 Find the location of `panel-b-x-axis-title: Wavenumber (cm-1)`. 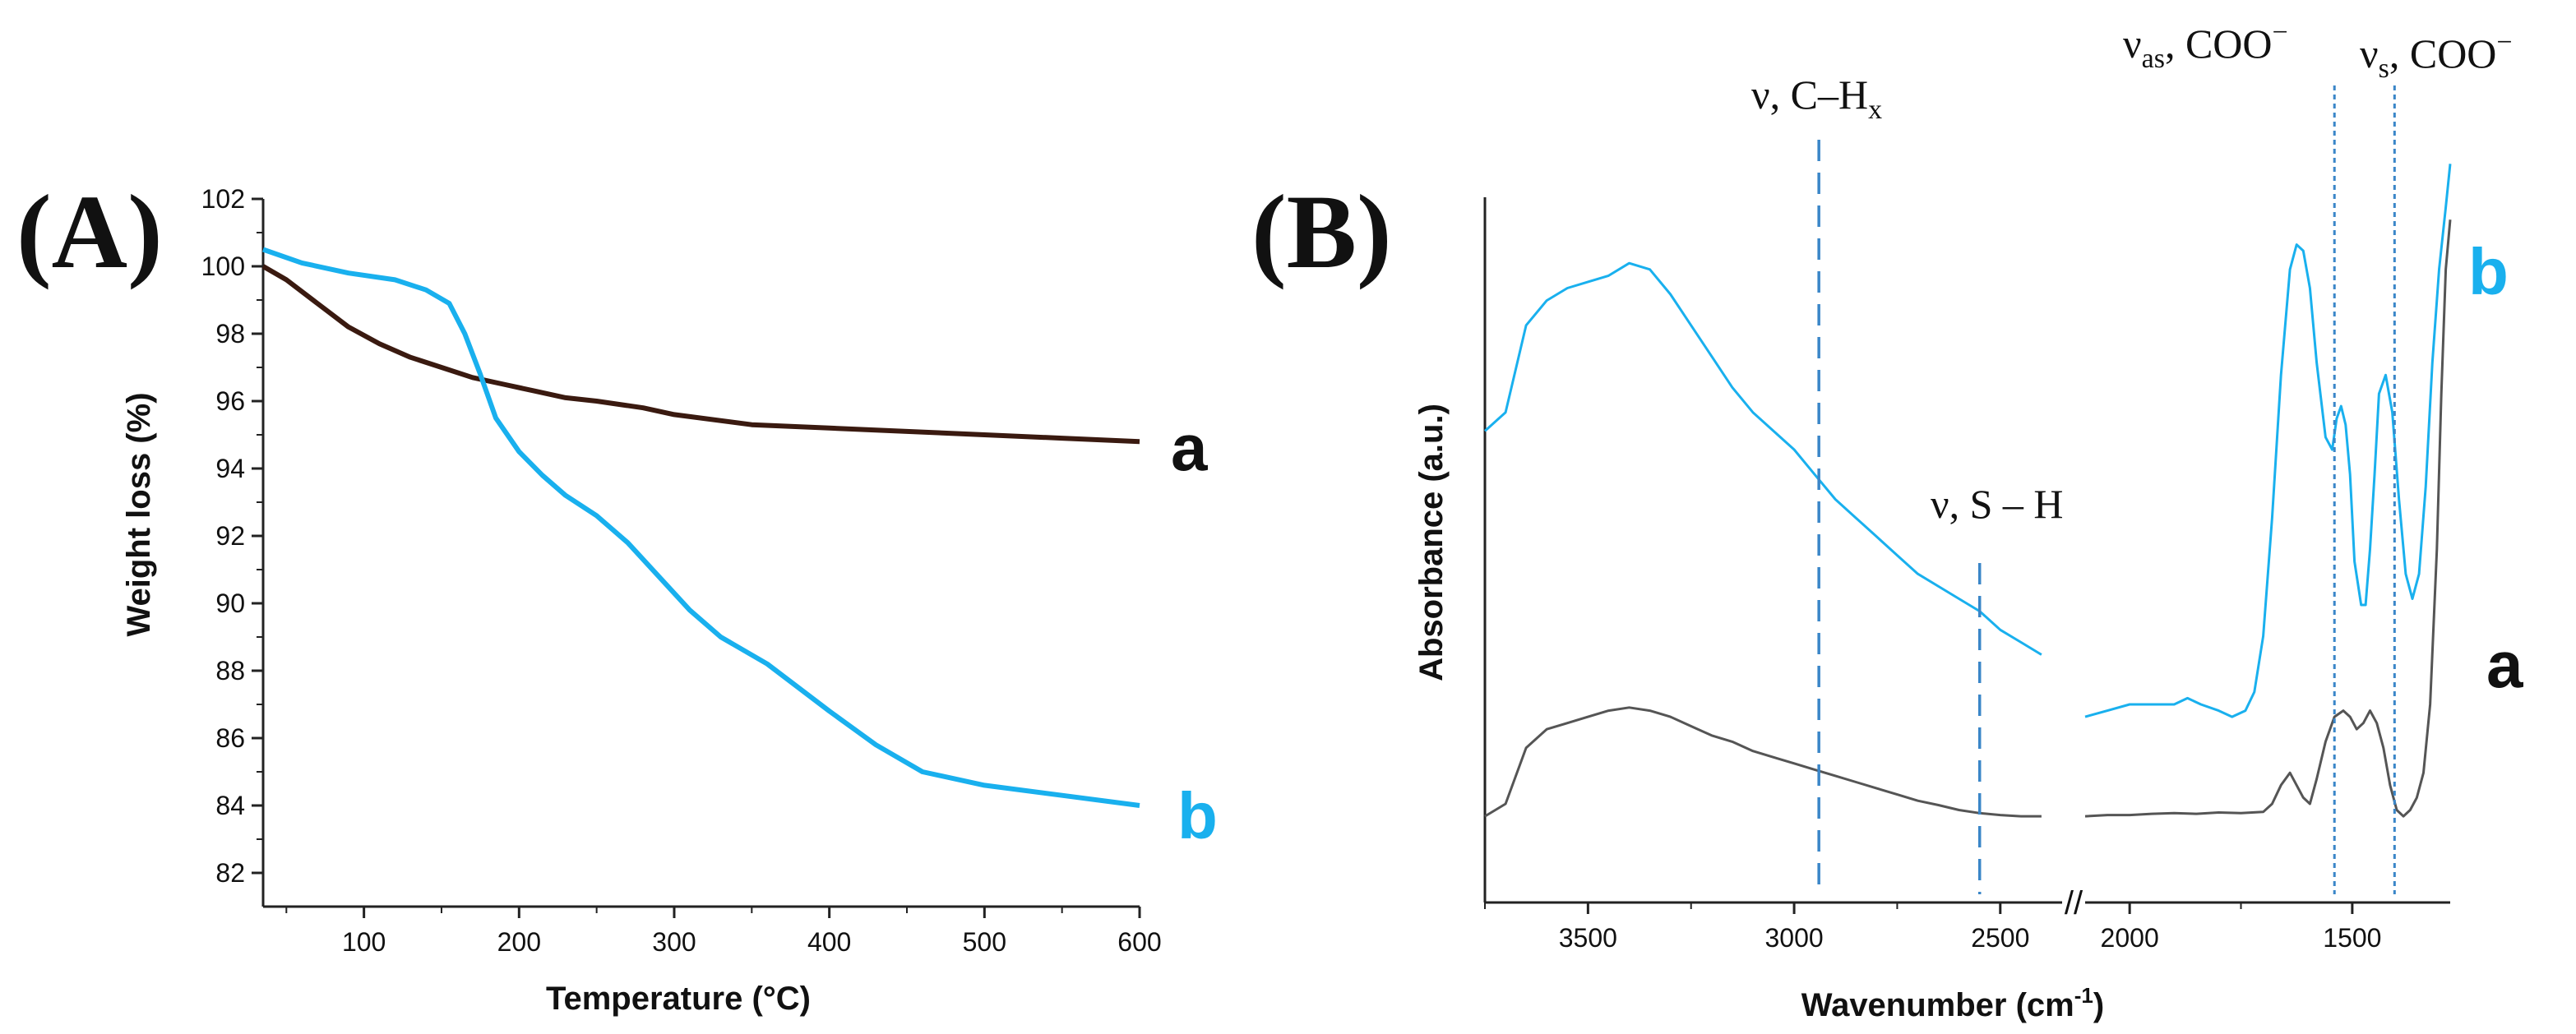

panel-b-x-axis-title: Wavenumber (cm-1) is located at coordinates (1952, 1003).